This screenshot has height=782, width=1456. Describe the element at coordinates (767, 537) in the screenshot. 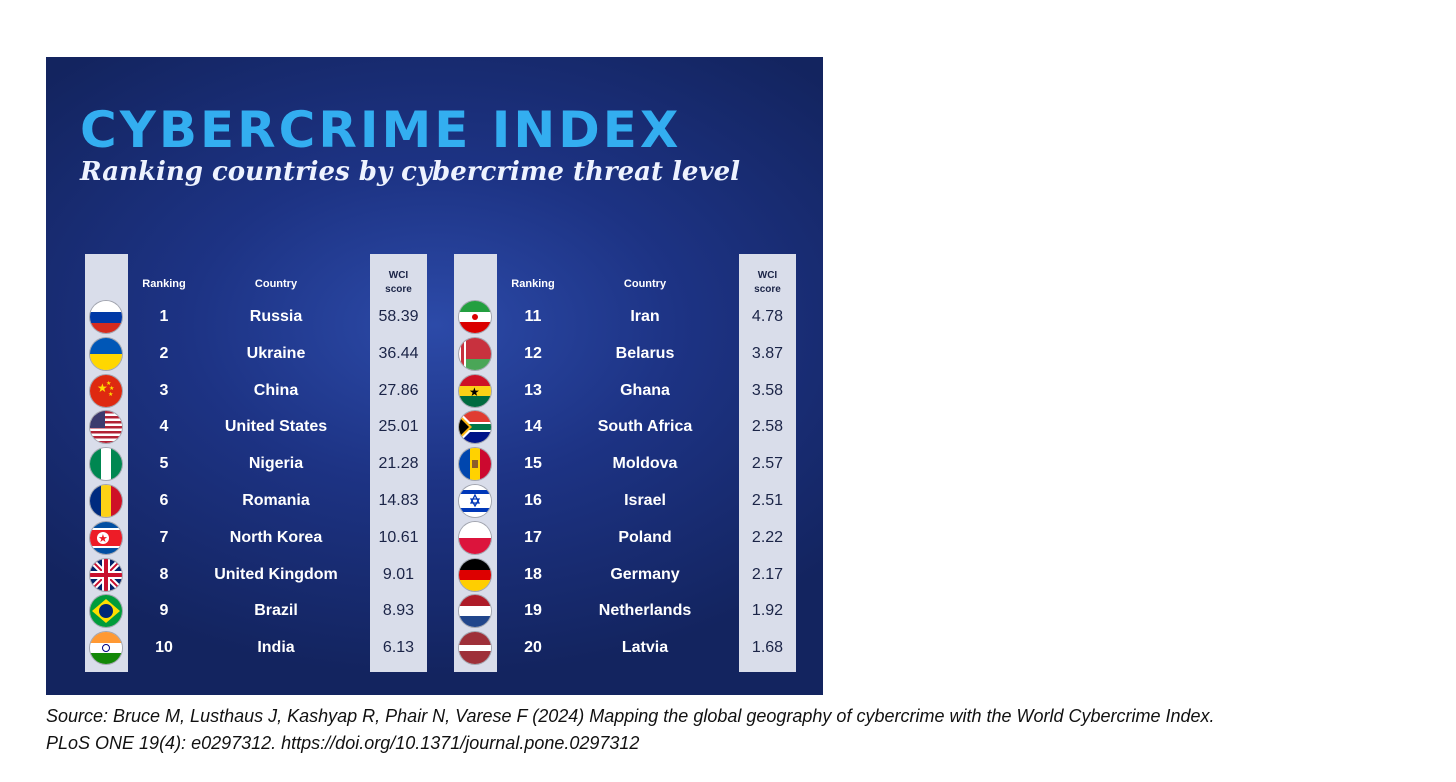

I see `wci-score-cell: 2.22` at that location.